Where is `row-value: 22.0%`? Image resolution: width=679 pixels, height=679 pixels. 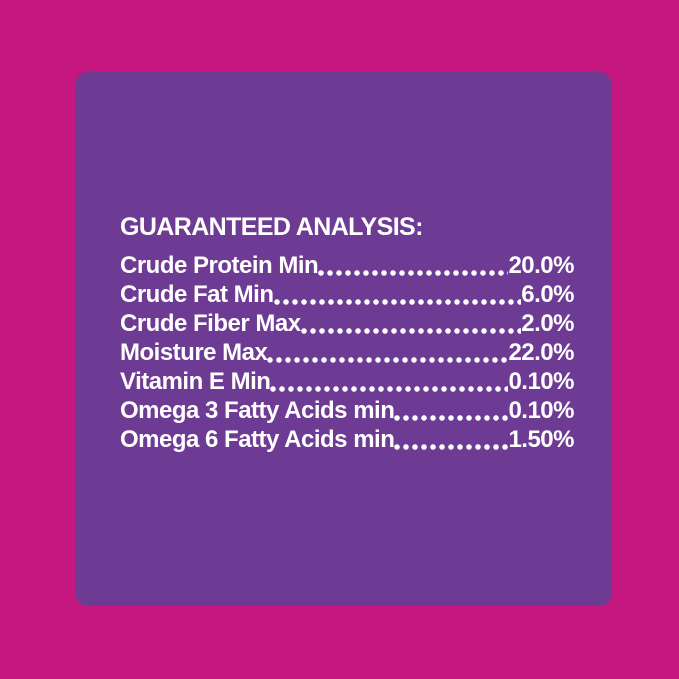 row-value: 22.0% is located at coordinates (541, 352).